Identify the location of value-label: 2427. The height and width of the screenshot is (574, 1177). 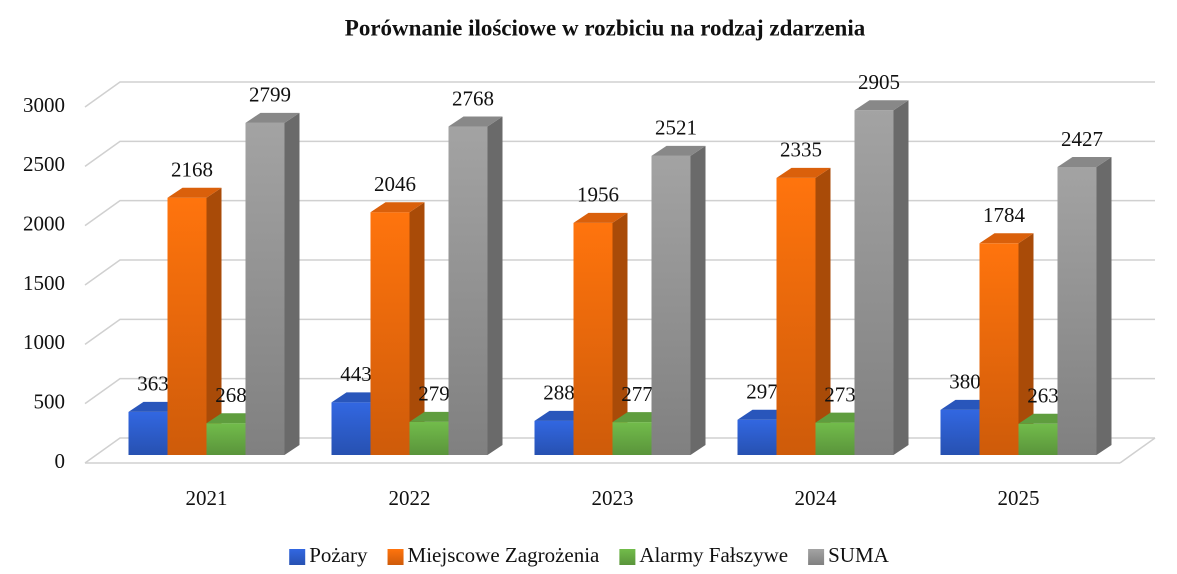
(1082, 139).